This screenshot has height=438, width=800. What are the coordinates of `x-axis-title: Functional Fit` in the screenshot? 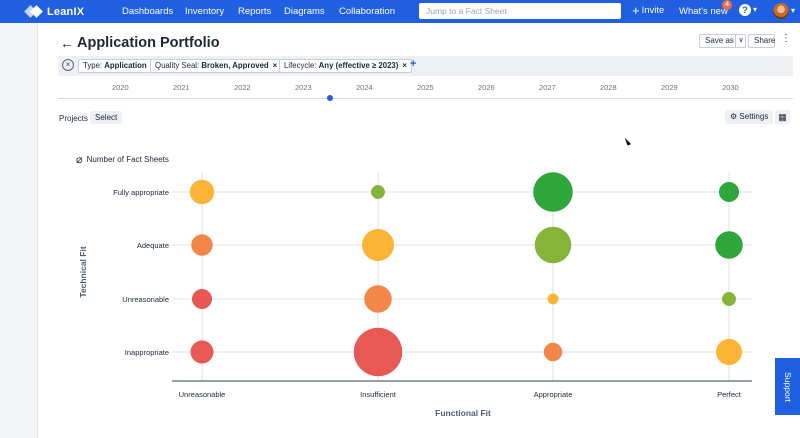 It's located at (463, 413).